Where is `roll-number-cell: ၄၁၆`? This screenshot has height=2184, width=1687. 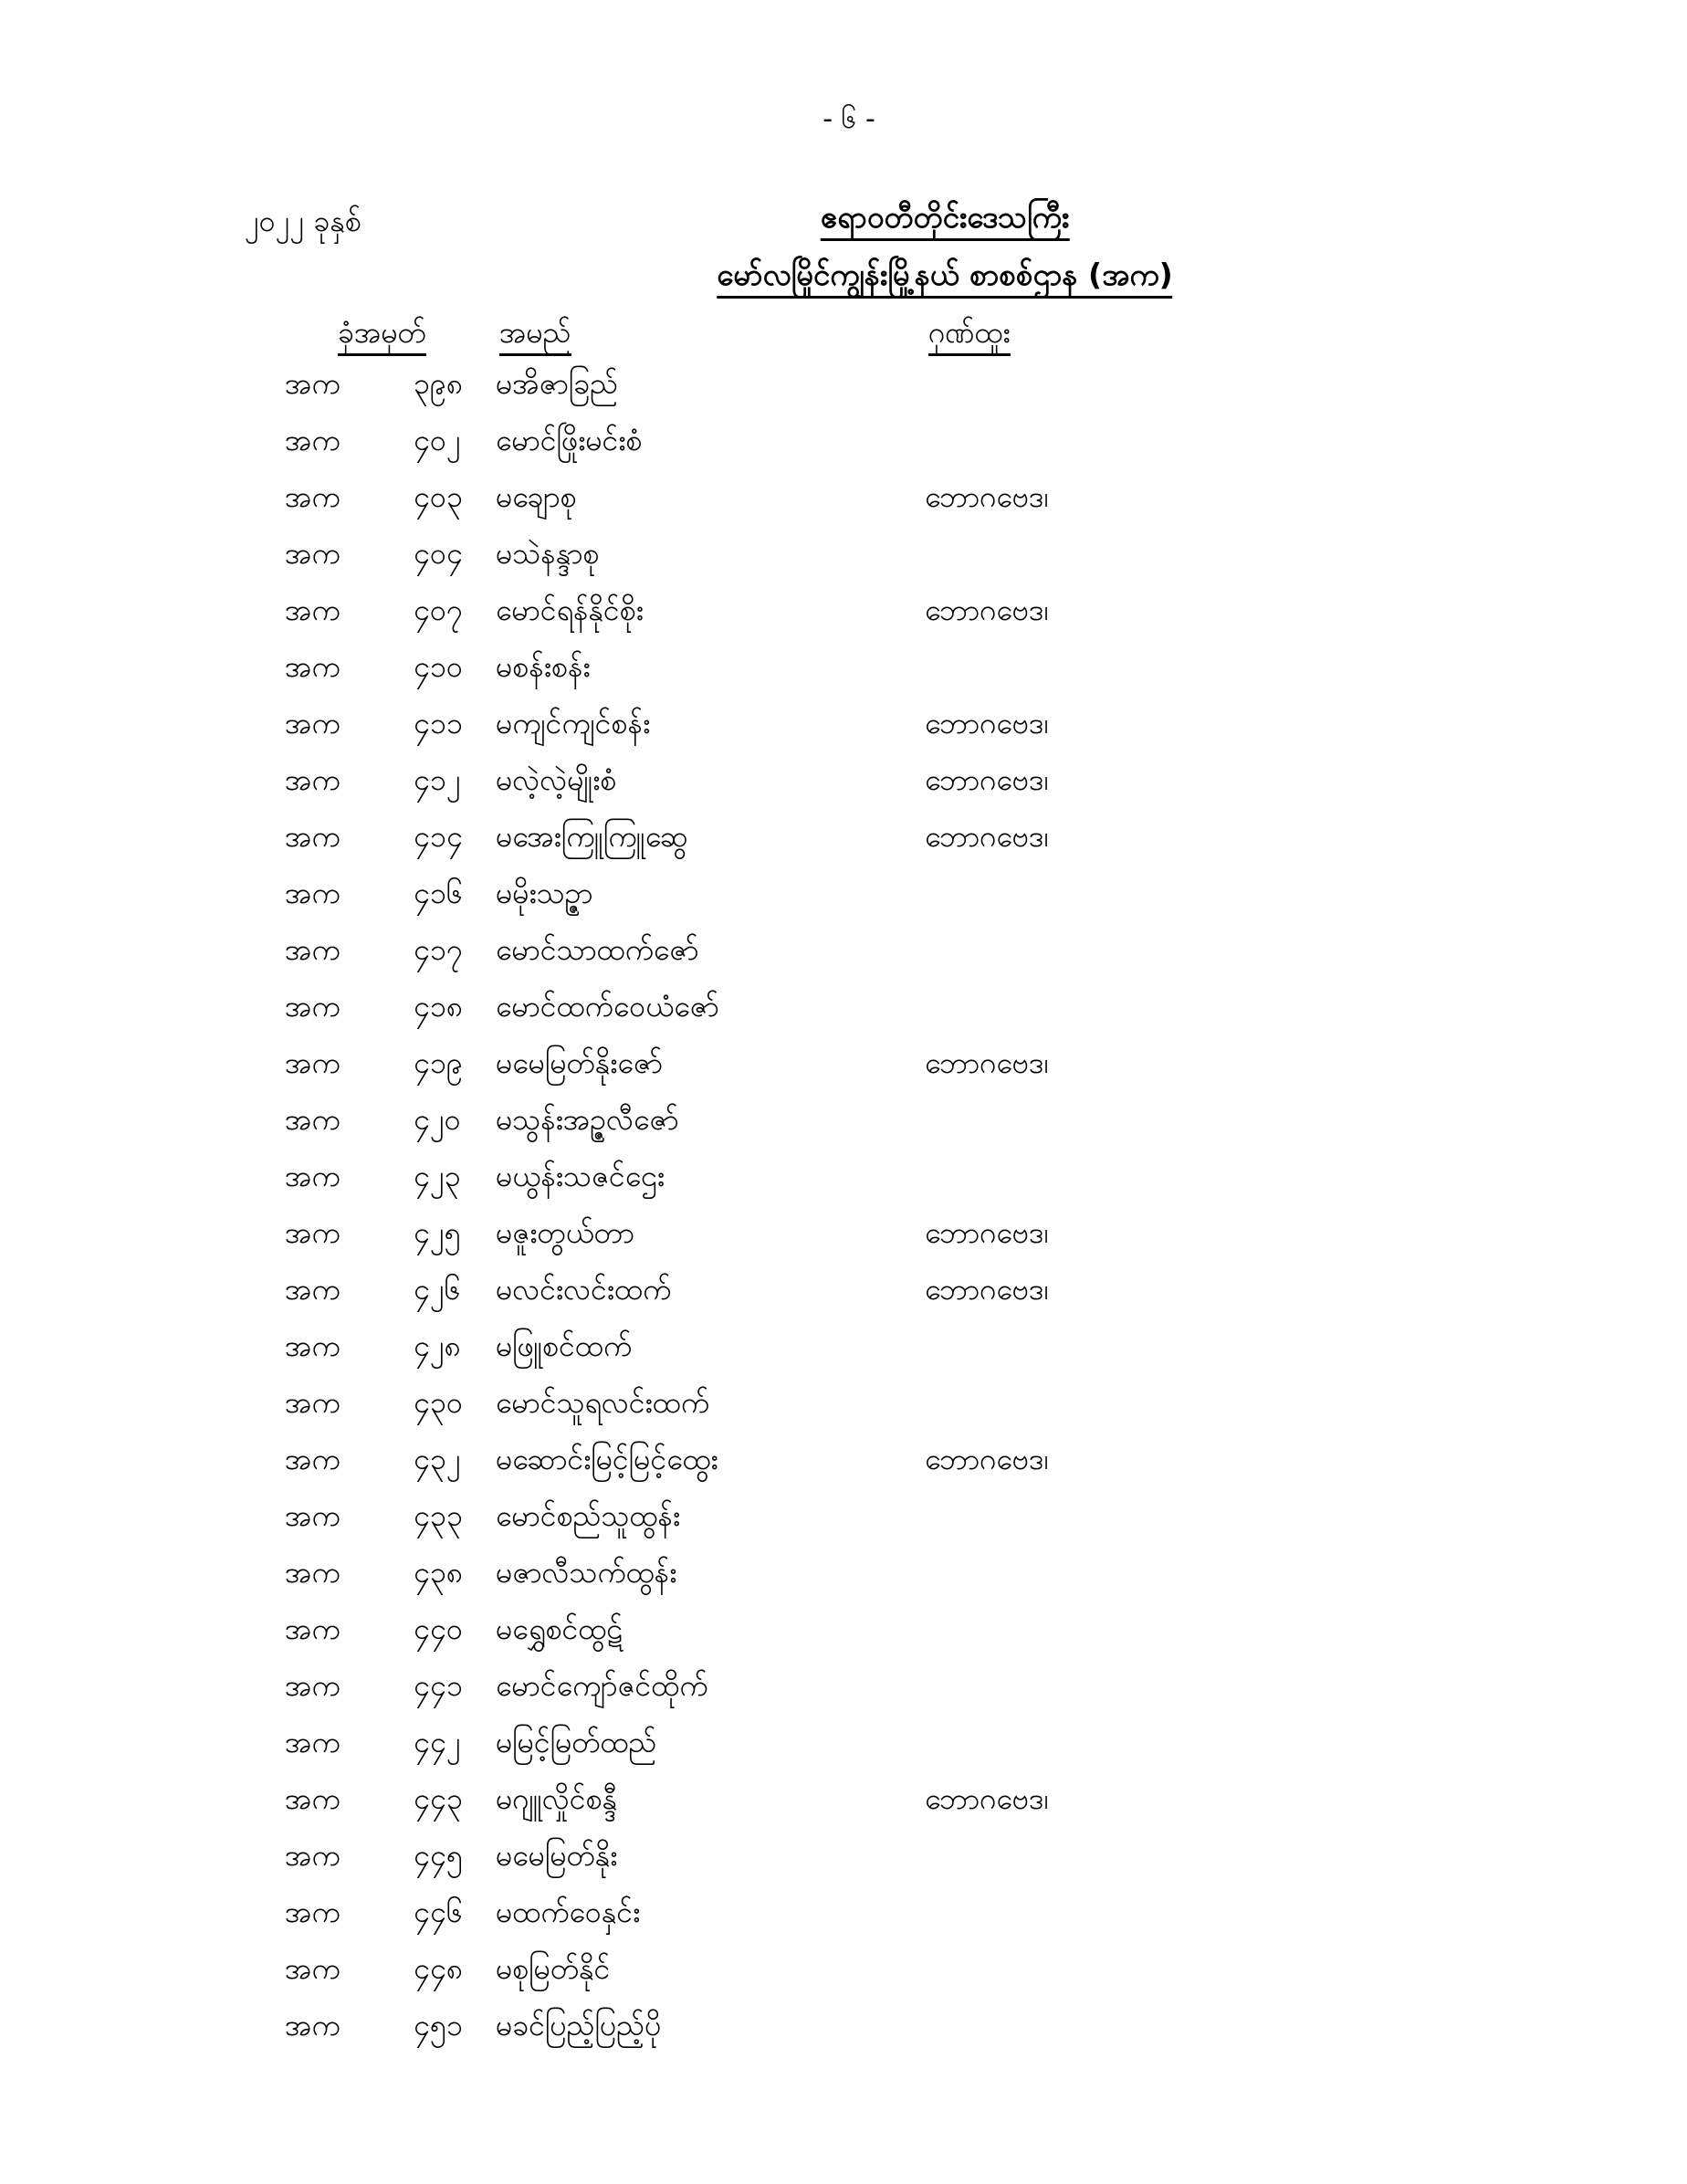 roll-number-cell: ၄၁၆ is located at coordinates (439, 893).